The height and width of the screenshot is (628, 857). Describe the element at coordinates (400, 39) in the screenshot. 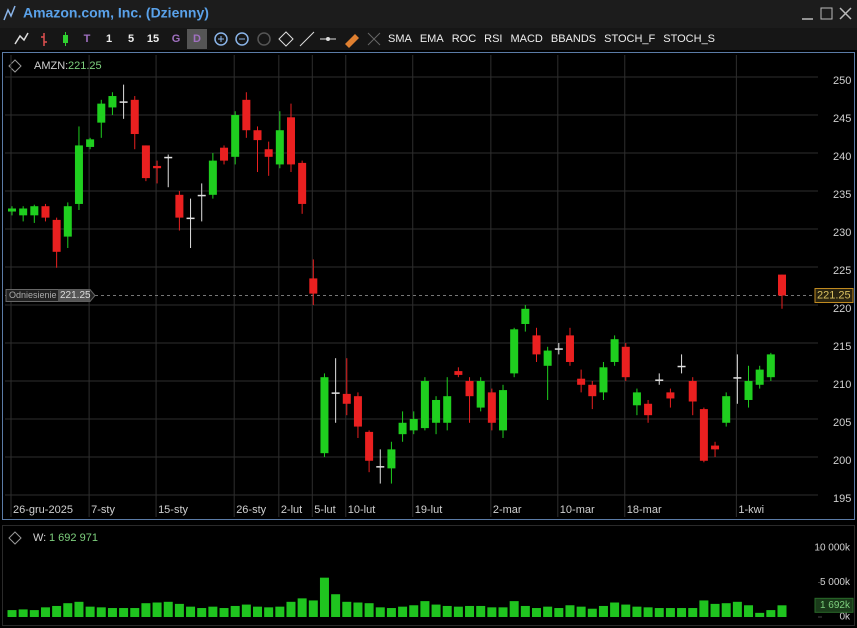

I see `indicator-button: SMA` at that location.